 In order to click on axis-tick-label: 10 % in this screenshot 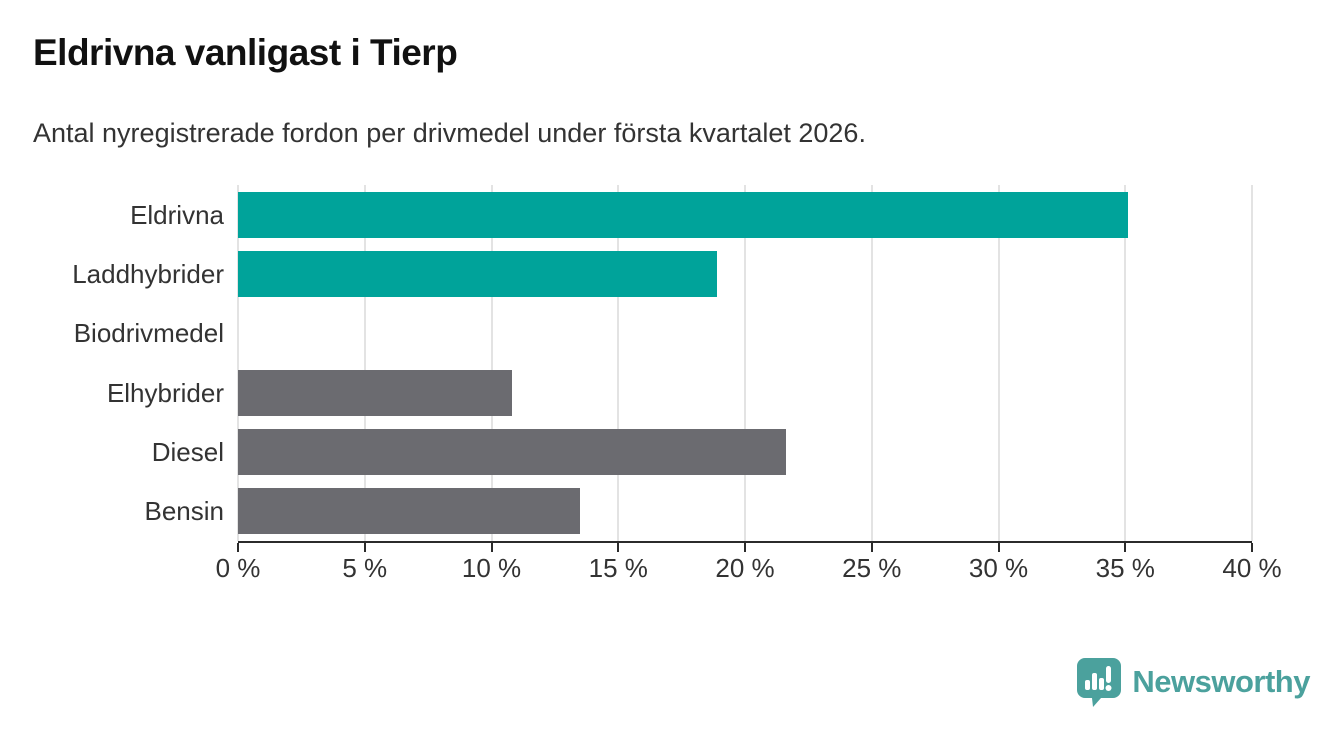, I will do `click(491, 568)`.